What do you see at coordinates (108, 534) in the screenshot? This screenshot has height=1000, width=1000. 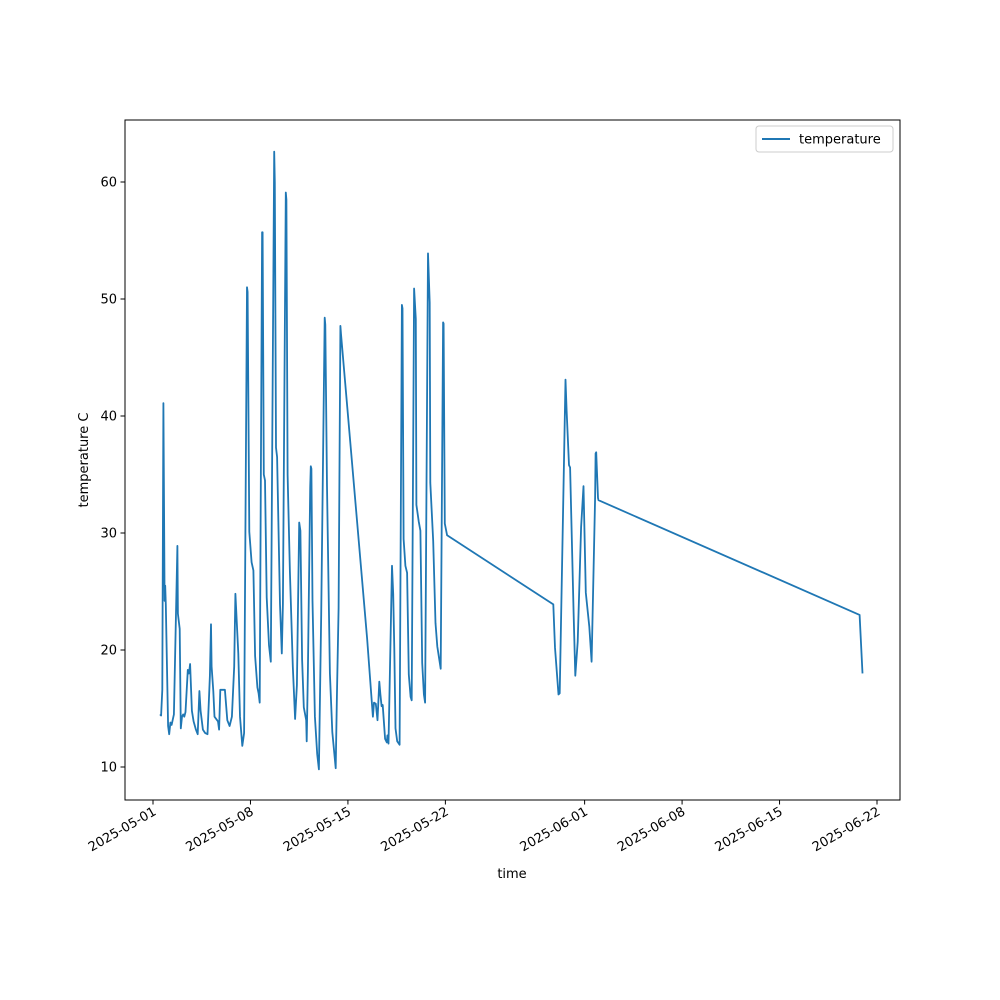 I see `y-tick-label: 30` at bounding box center [108, 534].